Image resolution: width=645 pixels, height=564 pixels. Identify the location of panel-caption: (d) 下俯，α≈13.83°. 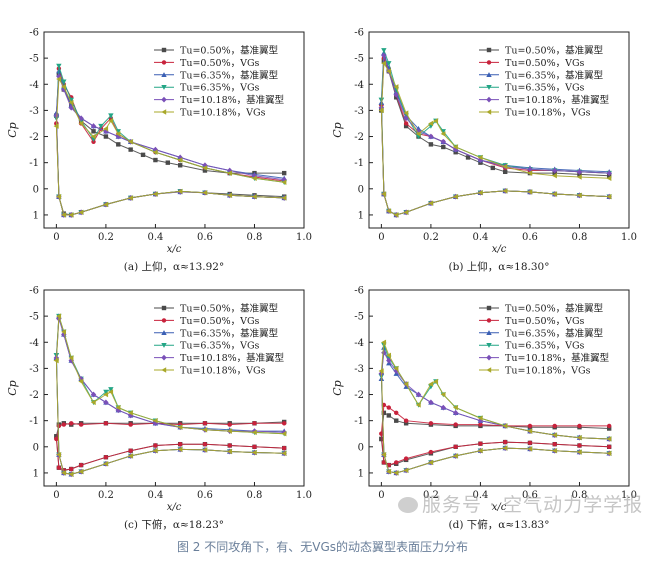
(499, 524).